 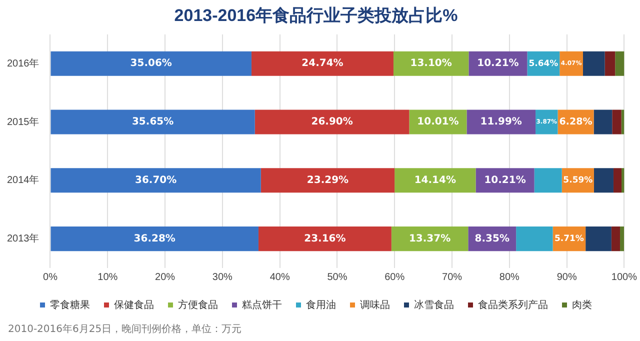 I want to click on x-tick-label: 90%, so click(x=566, y=277).